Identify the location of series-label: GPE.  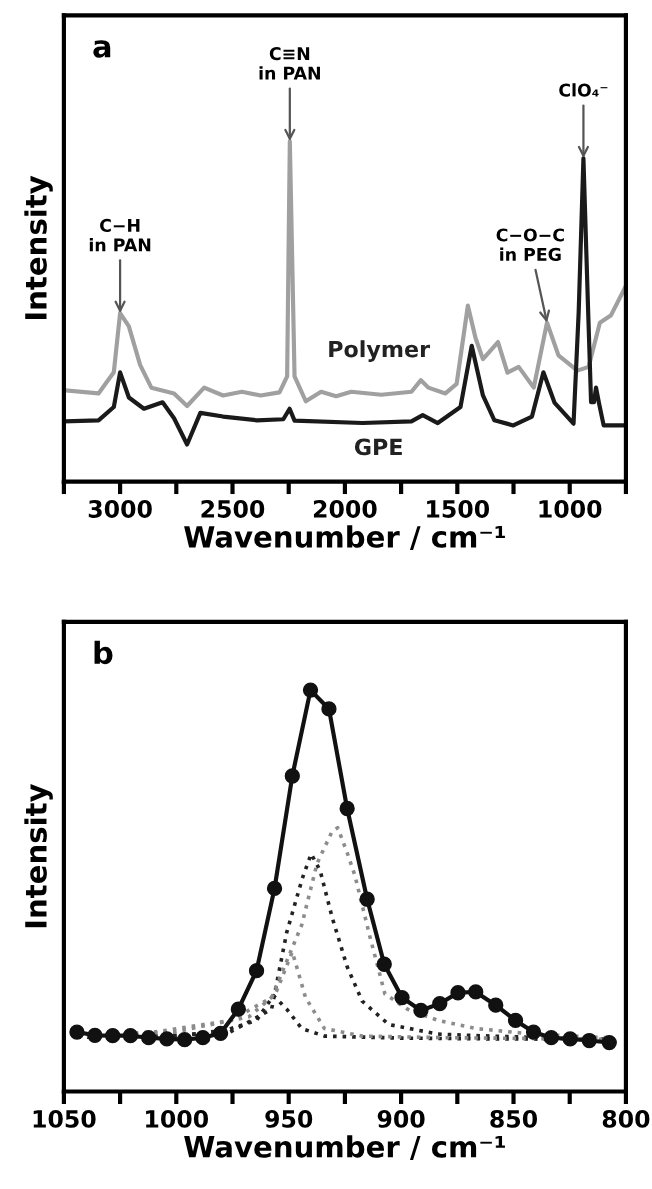
(378, 447).